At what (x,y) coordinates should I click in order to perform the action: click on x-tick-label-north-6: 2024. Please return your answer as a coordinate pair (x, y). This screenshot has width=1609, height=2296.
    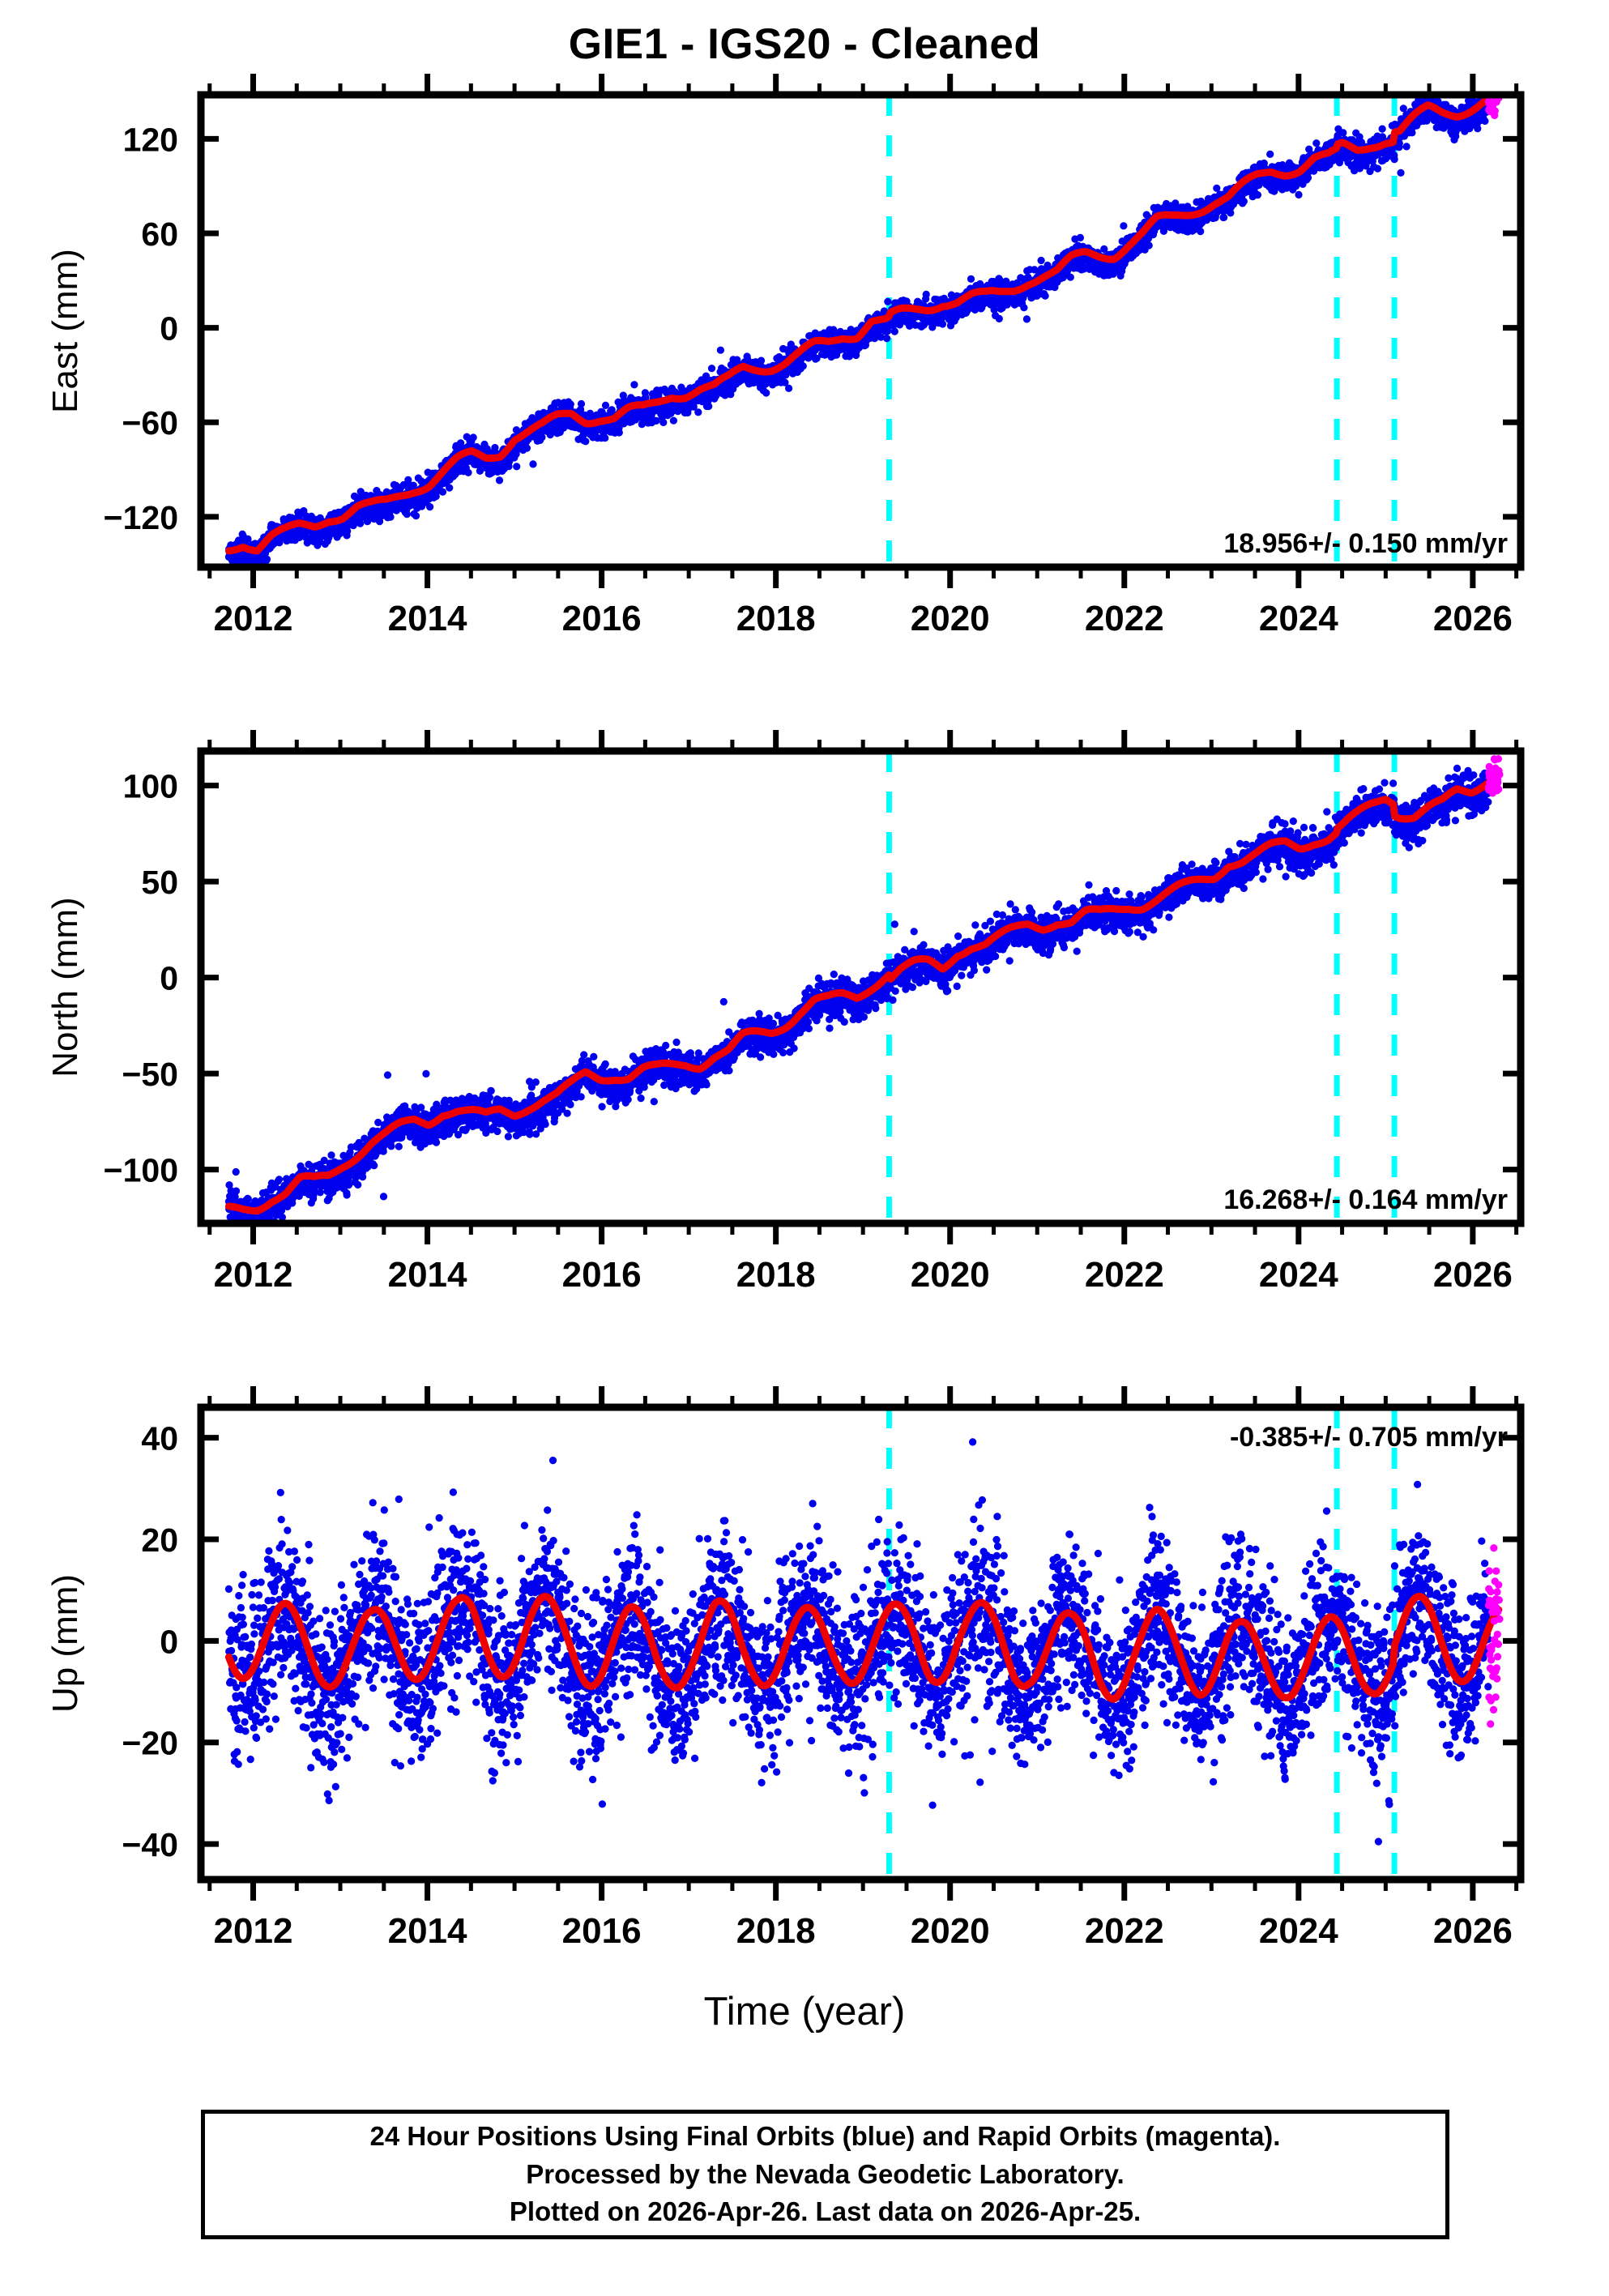
    Looking at the image, I should click on (1298, 1275).